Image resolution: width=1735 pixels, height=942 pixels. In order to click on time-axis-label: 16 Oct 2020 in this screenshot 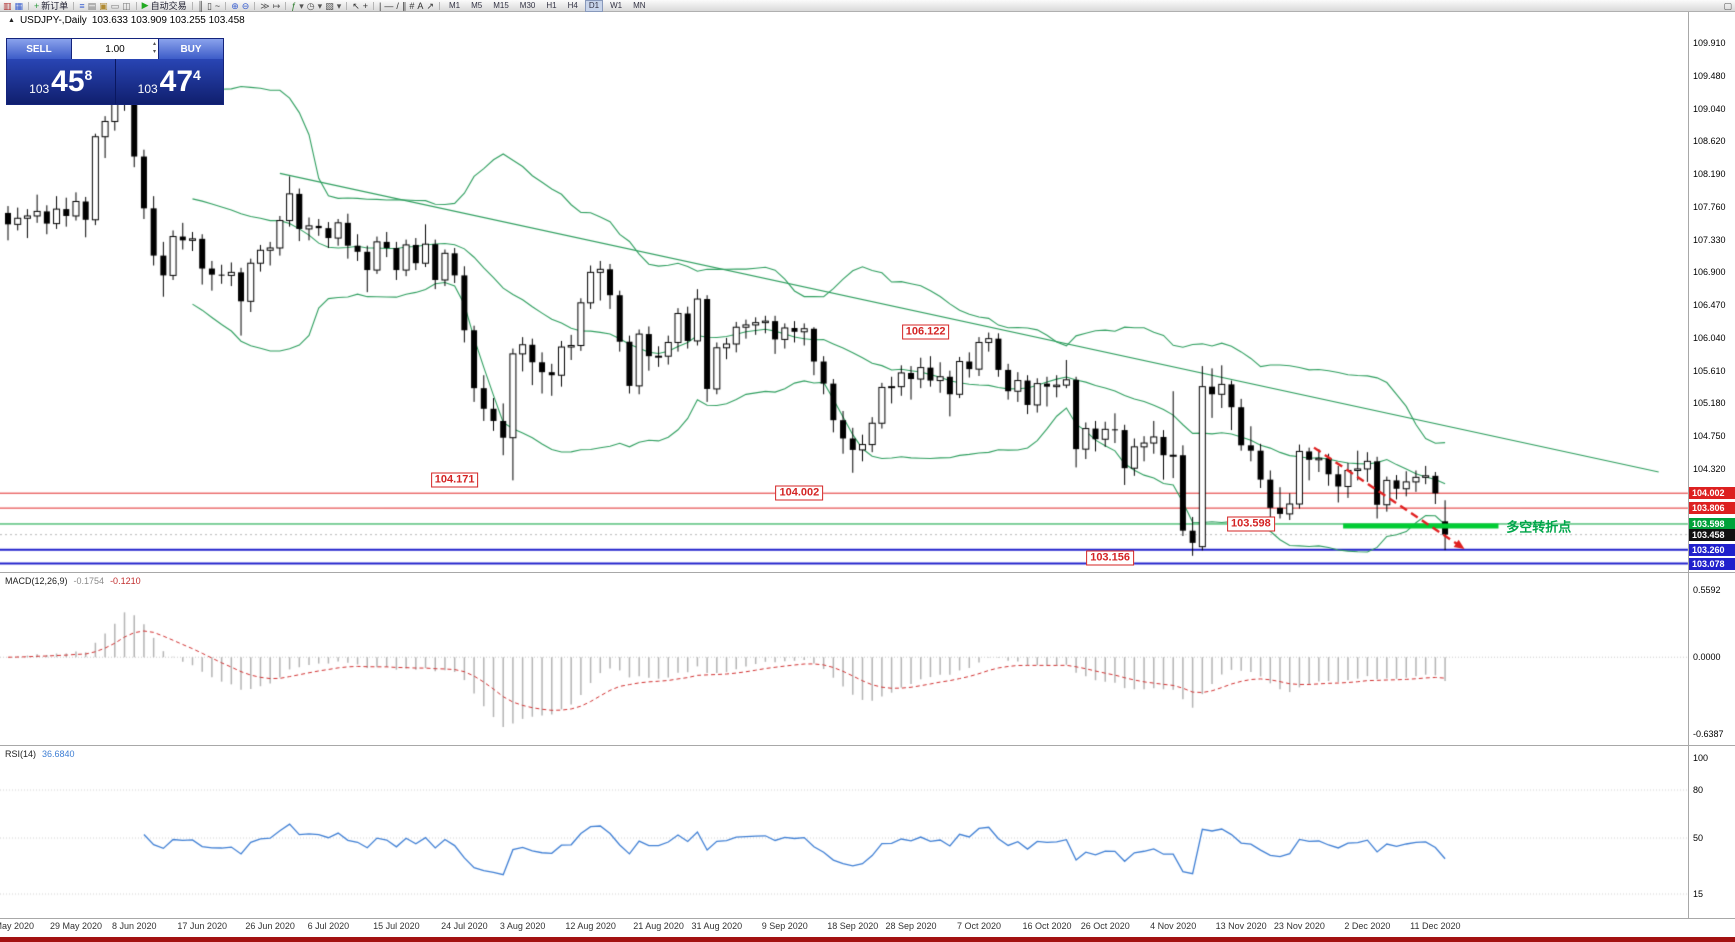, I will do `click(1047, 926)`.